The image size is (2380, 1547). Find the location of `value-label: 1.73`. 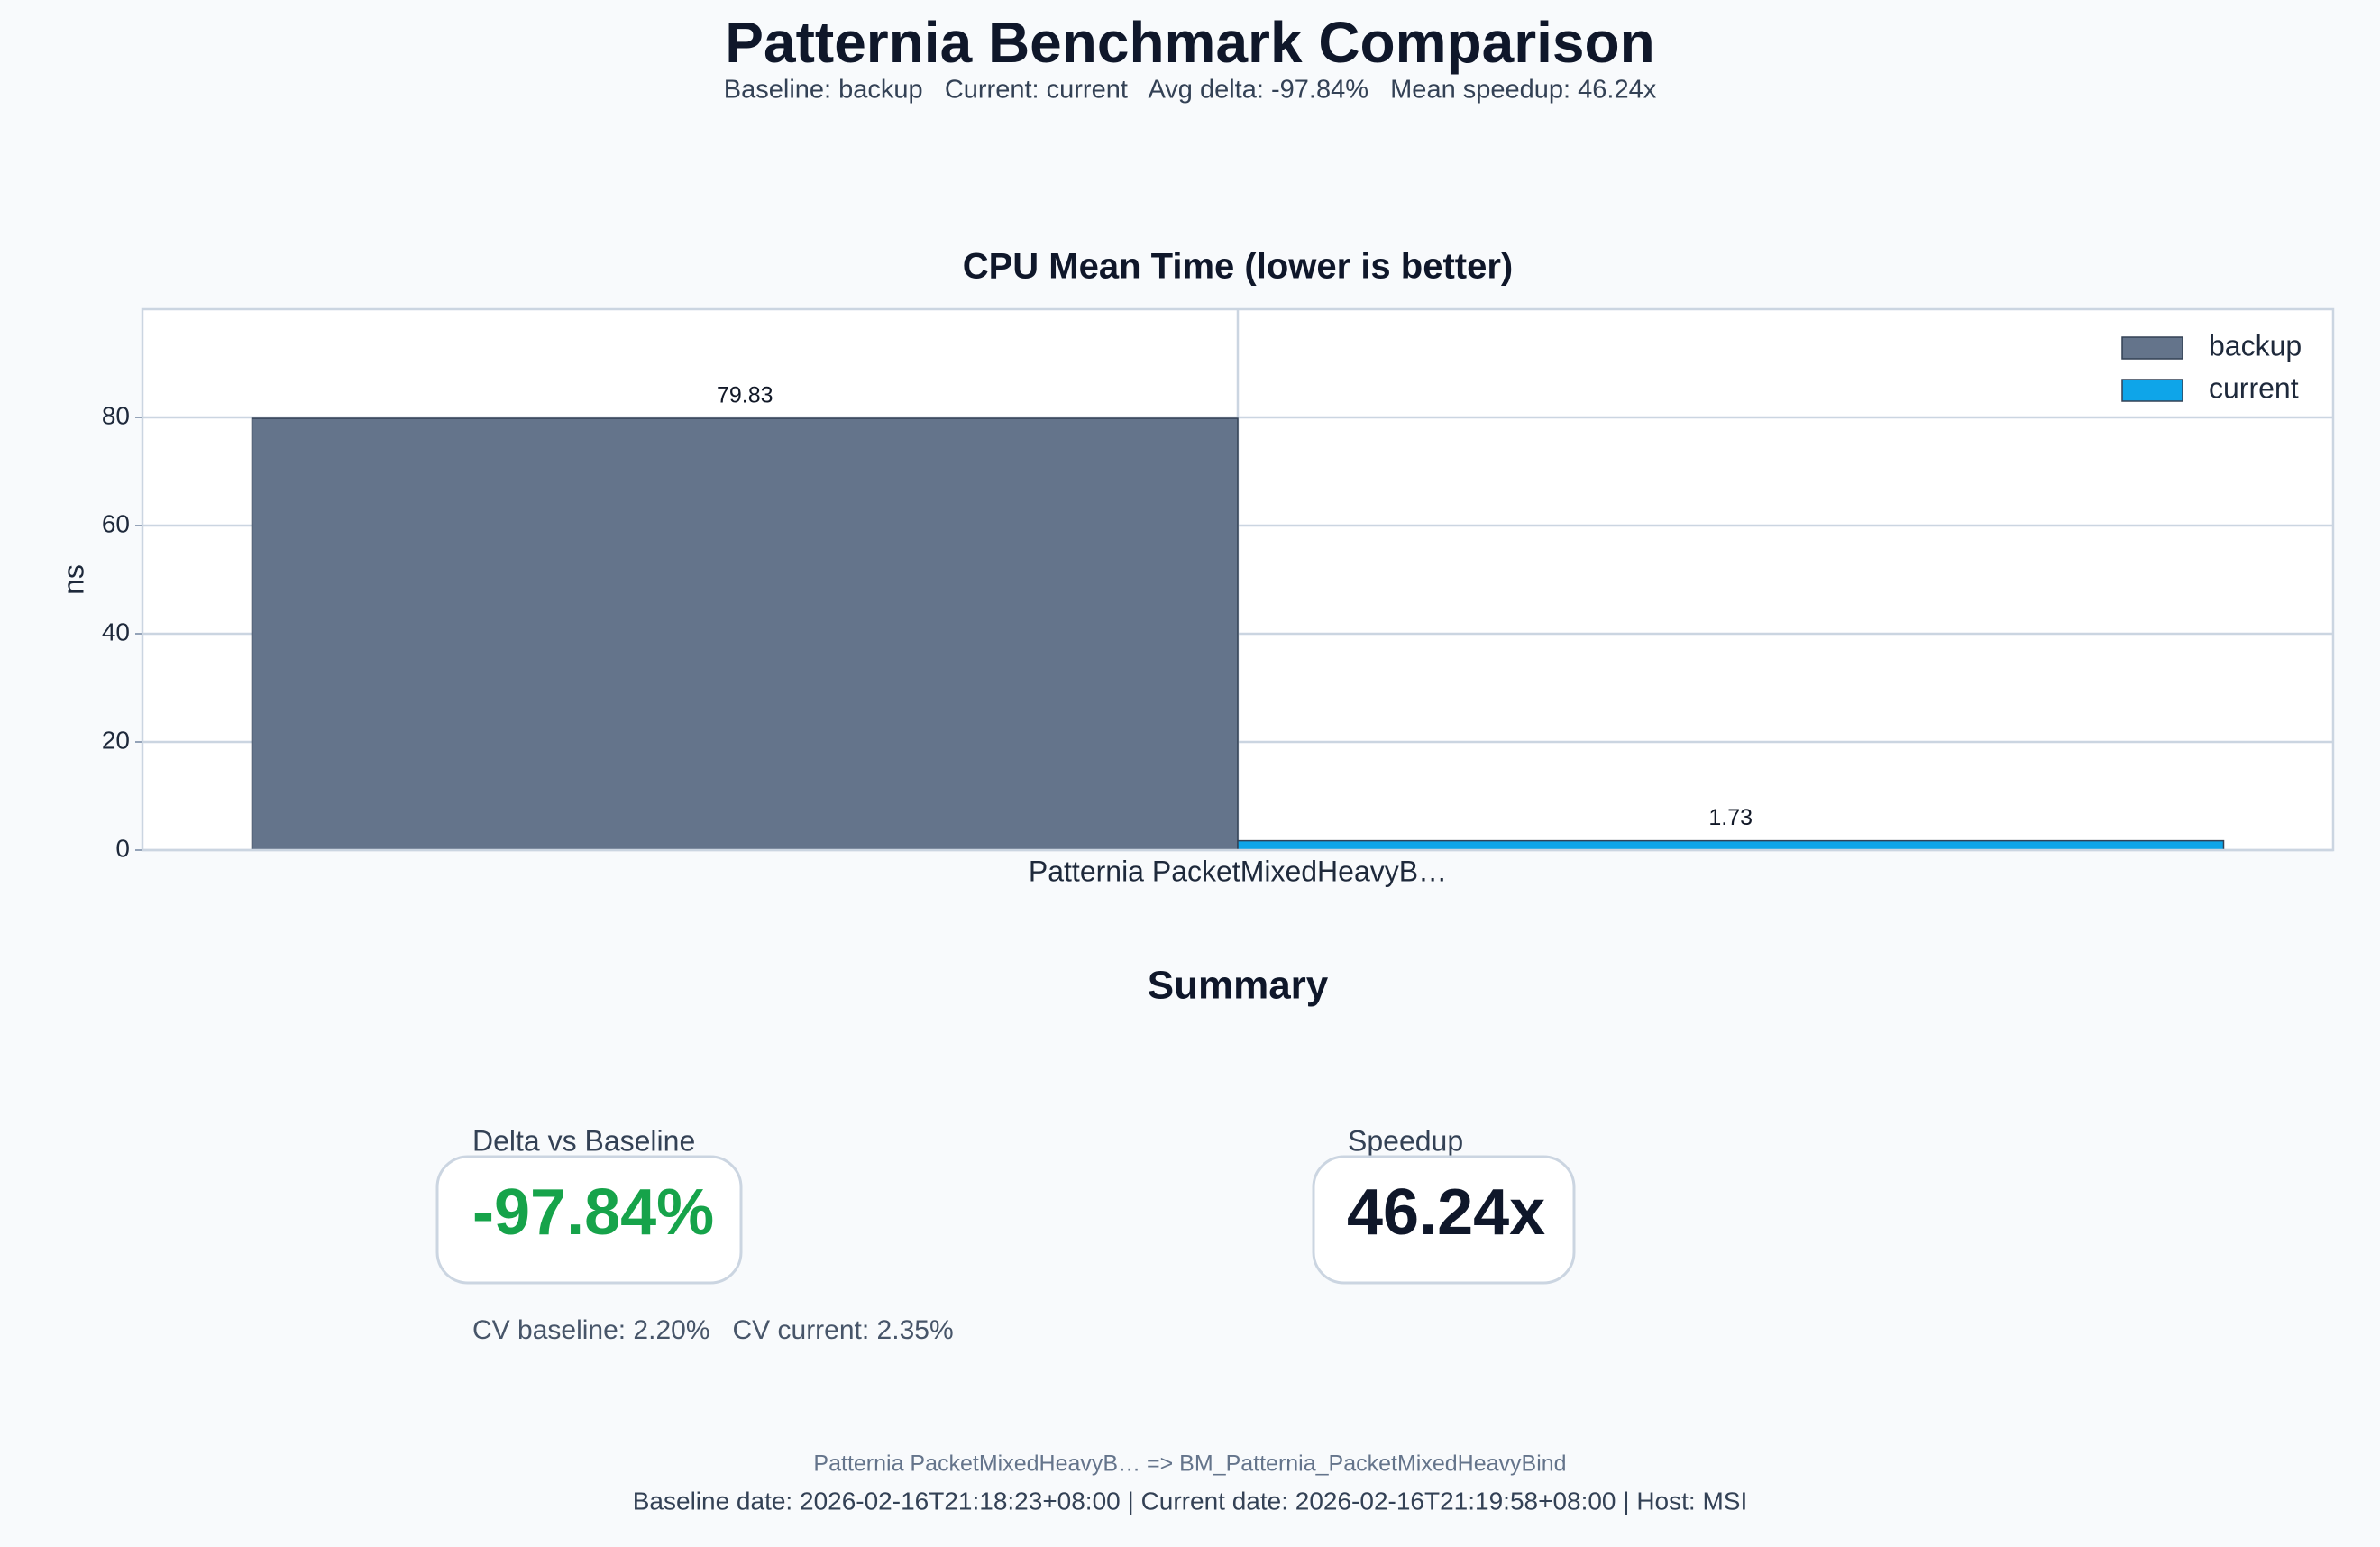

value-label: 1.73 is located at coordinates (1730, 817).